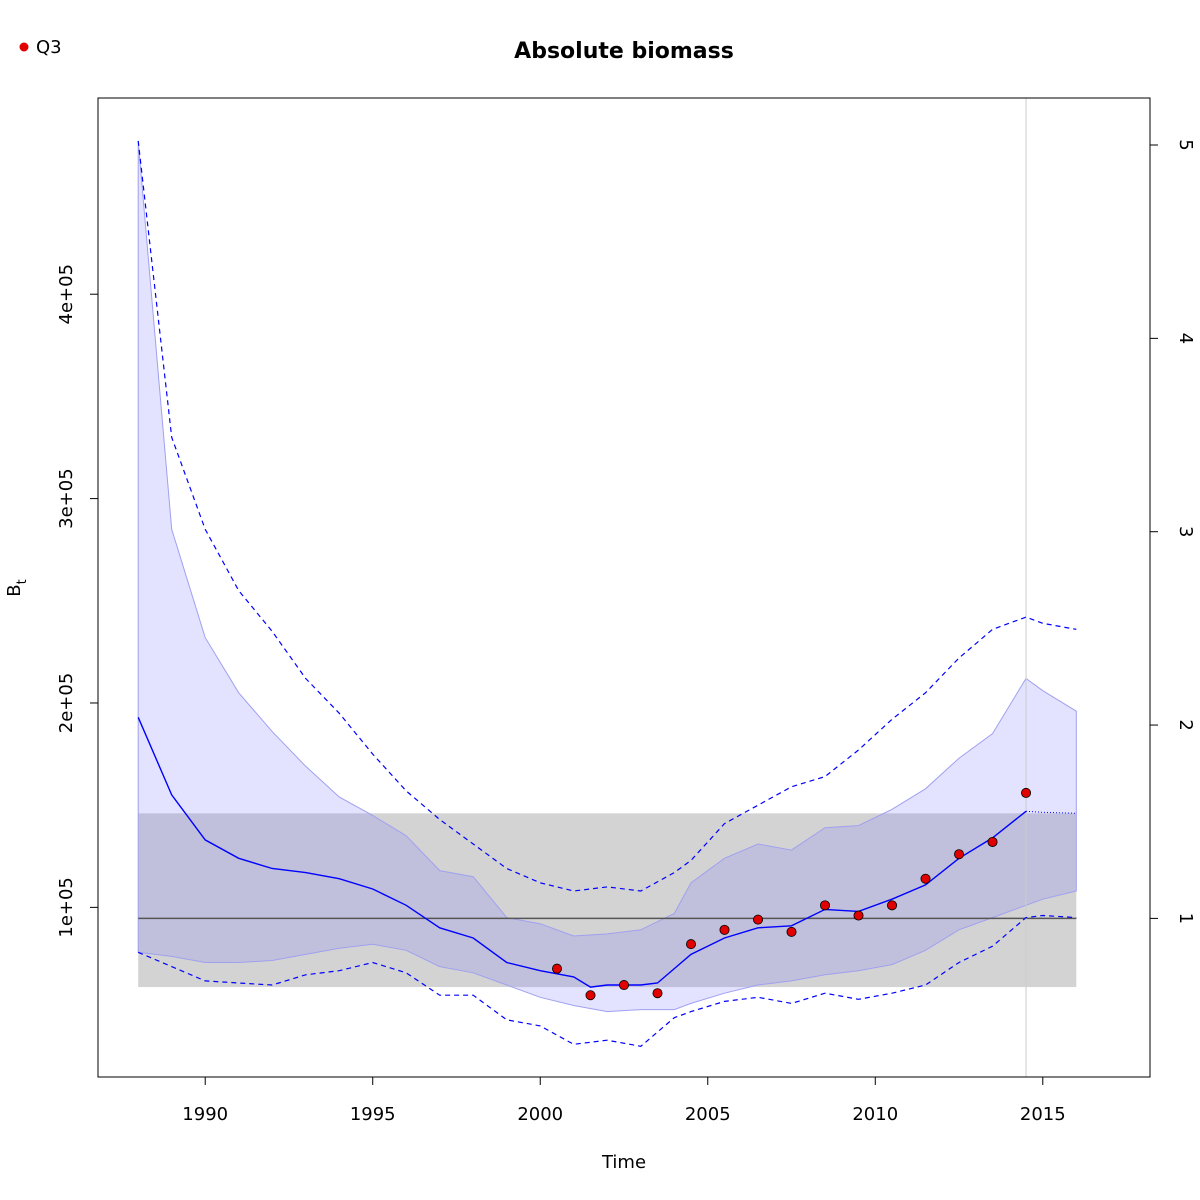  What do you see at coordinates (1185, 338) in the screenshot?
I see `right-tick-label: 4` at bounding box center [1185, 338].